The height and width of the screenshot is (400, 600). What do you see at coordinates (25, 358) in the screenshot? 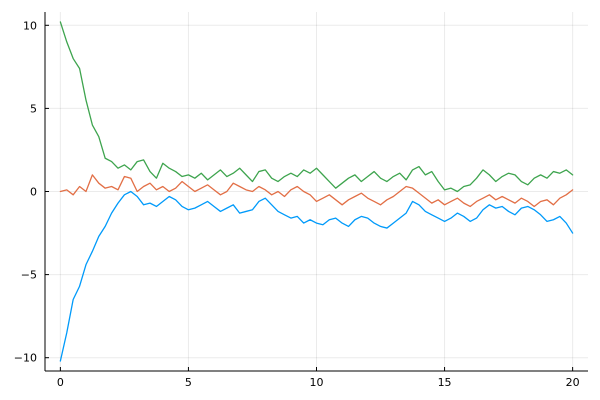
I see `y-tick-label: −10` at bounding box center [25, 358].